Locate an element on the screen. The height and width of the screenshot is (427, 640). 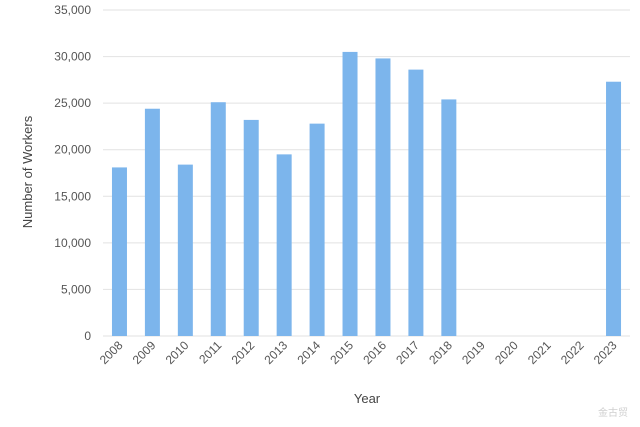
x-tick-label: 2010 is located at coordinates (177, 352).